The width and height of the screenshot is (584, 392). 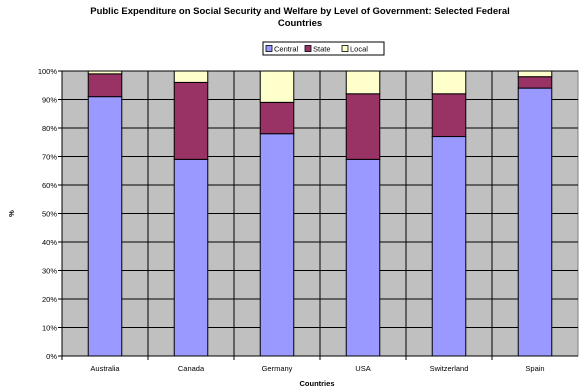 What do you see at coordinates (363, 126) in the screenshot?
I see `bar-state-usa` at bounding box center [363, 126].